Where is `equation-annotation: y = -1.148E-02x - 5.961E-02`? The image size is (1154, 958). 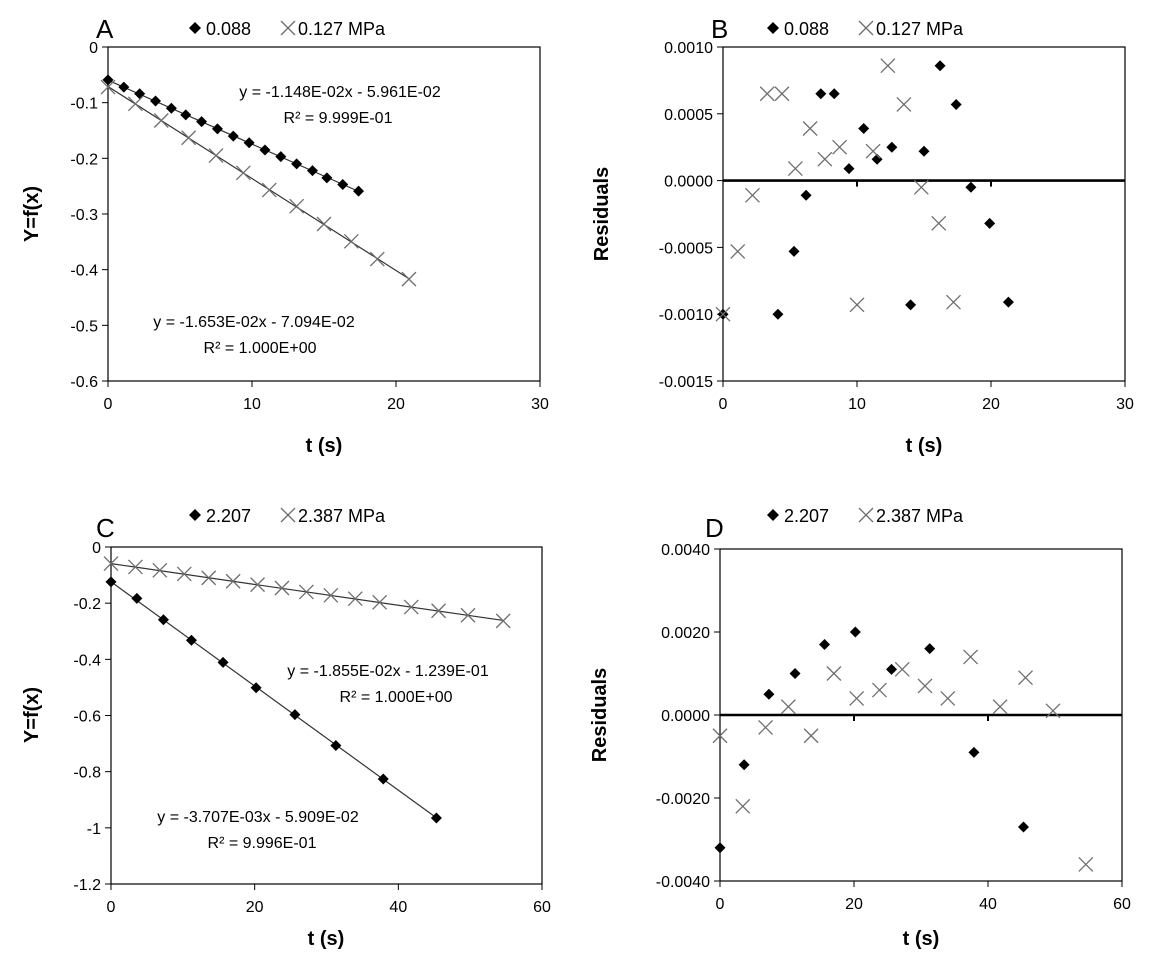
equation-annotation: y = -1.148E-02x - 5.961E-02 is located at coordinates (340, 92).